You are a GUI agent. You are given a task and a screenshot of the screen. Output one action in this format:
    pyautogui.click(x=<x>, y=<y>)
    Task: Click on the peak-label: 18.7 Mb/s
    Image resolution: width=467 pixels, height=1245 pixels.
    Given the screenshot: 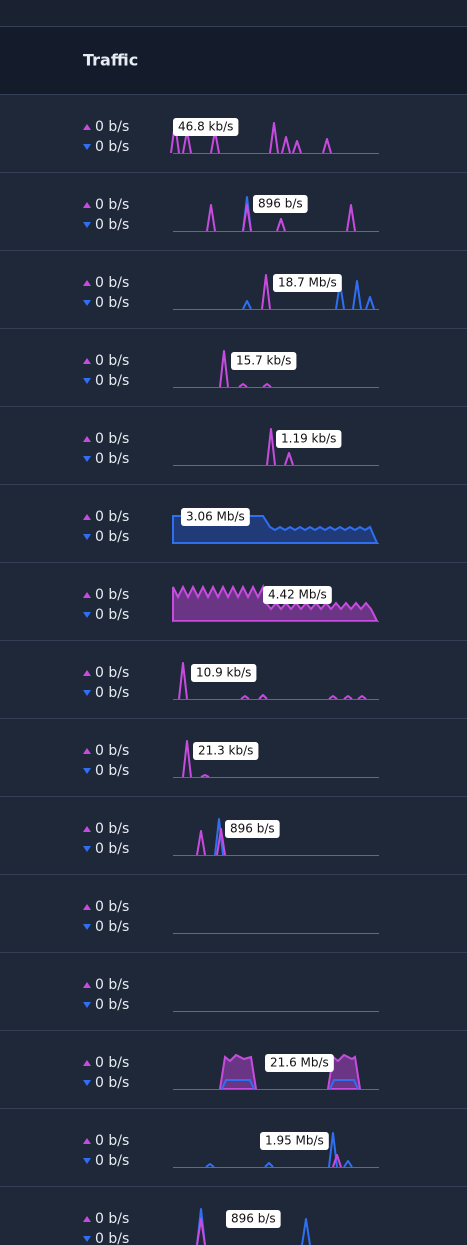 What is the action you would take?
    pyautogui.click(x=307, y=283)
    